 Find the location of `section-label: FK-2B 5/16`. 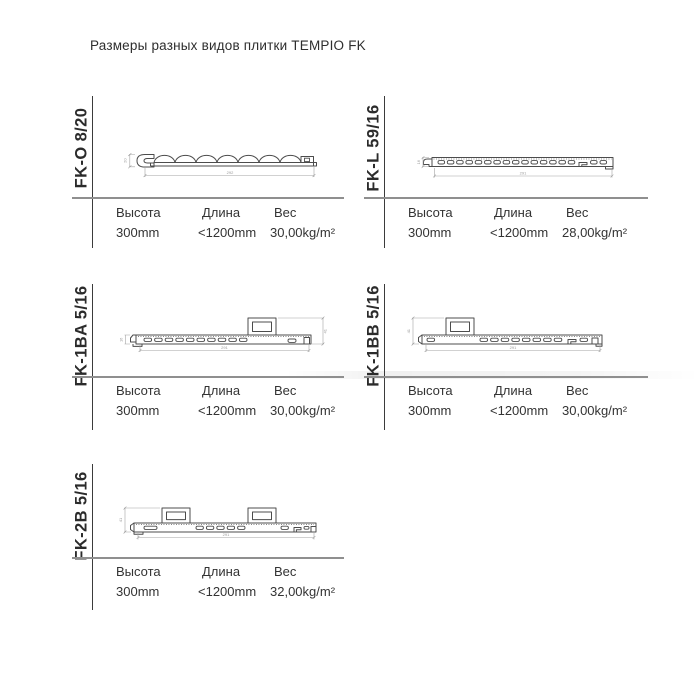

section-label: FK-2B 5/16 is located at coordinates (81, 516).